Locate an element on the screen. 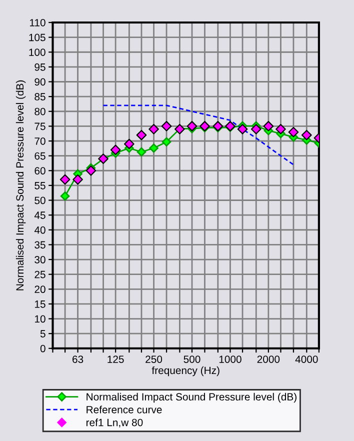 The height and width of the screenshot is (441, 354). y-tick-label: 90 is located at coordinates (40, 82).